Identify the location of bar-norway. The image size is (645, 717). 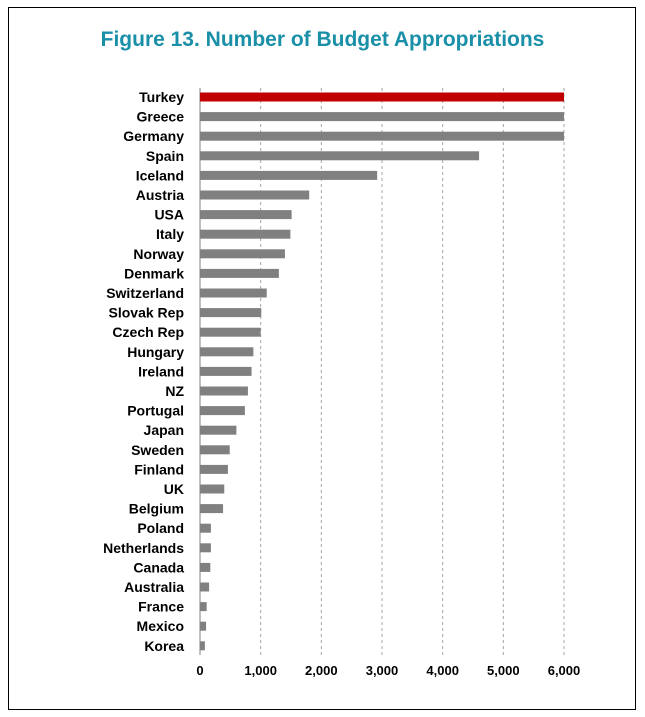
(242, 254).